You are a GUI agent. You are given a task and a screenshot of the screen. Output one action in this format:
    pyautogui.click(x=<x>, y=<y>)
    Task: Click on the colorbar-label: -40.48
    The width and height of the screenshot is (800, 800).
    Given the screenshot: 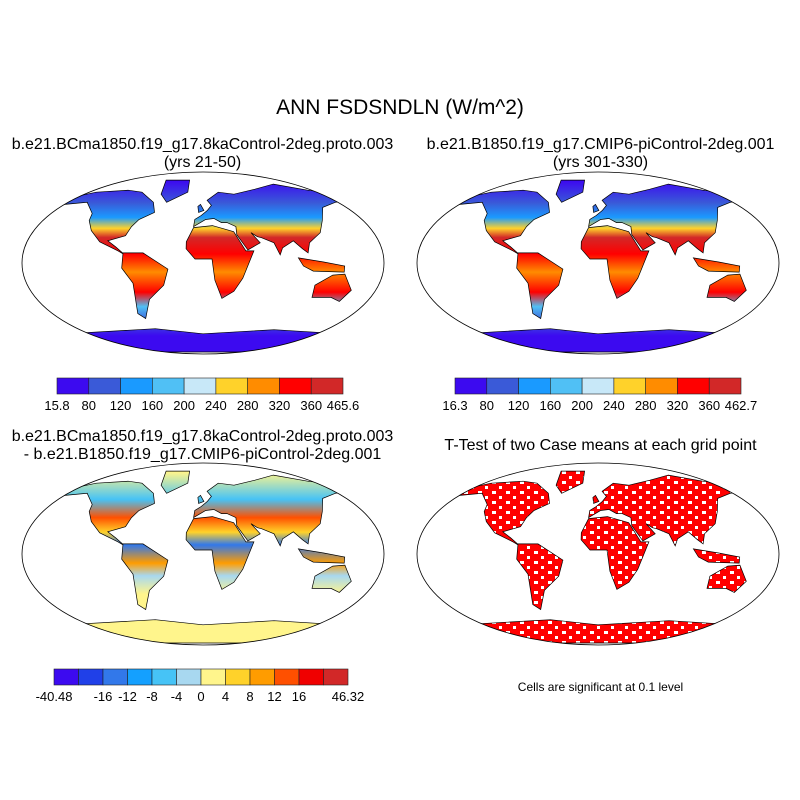 What is the action you would take?
    pyautogui.click(x=54, y=696)
    